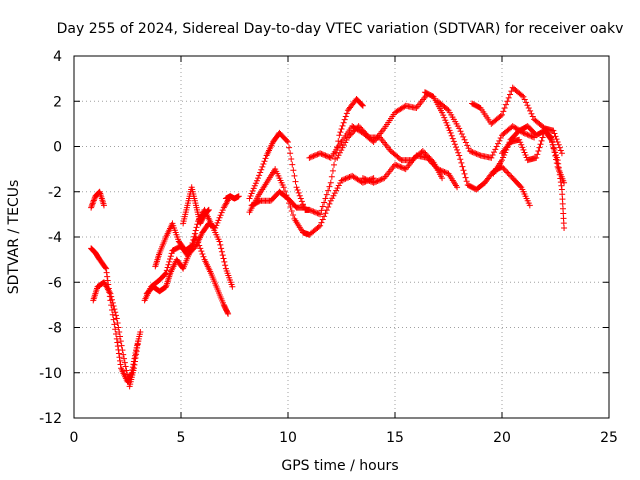 The width and height of the screenshot is (640, 480). I want to click on series-segment-g, so click(196, 205).